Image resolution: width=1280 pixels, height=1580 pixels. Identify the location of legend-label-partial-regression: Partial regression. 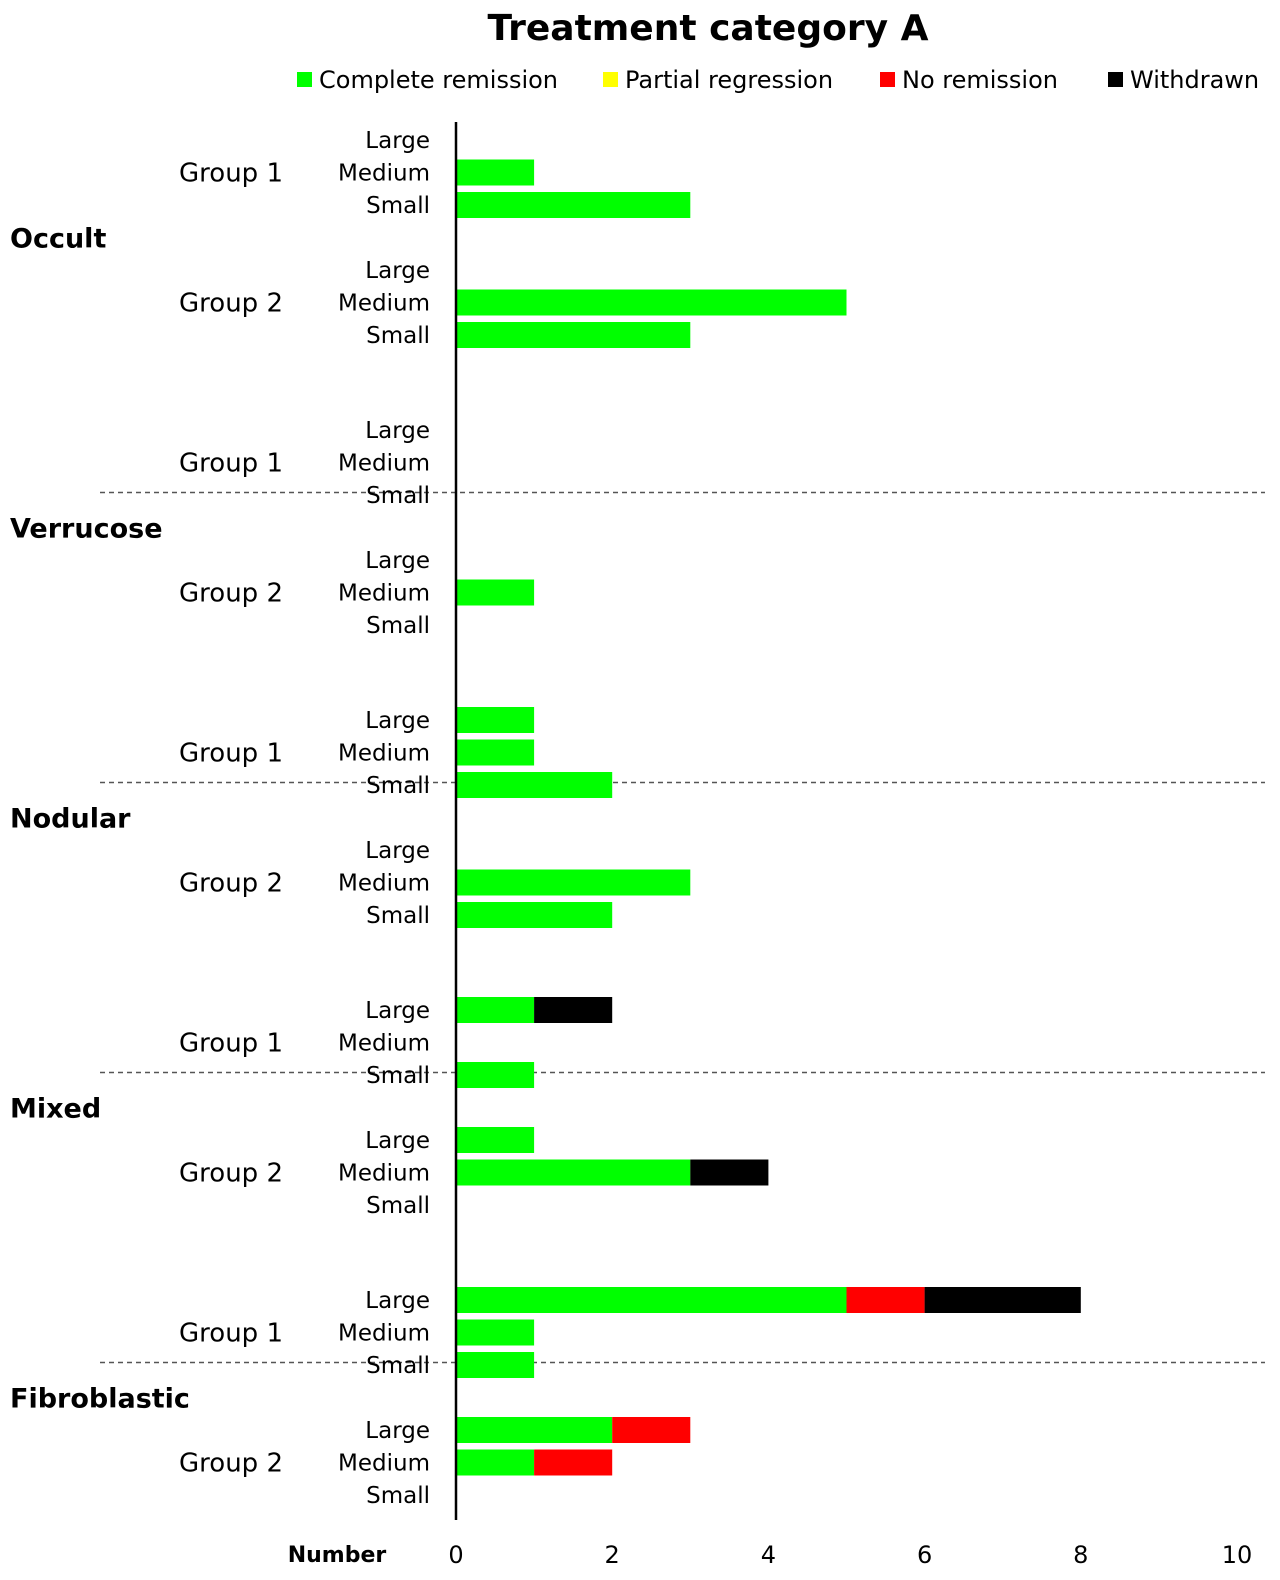
(729, 80).